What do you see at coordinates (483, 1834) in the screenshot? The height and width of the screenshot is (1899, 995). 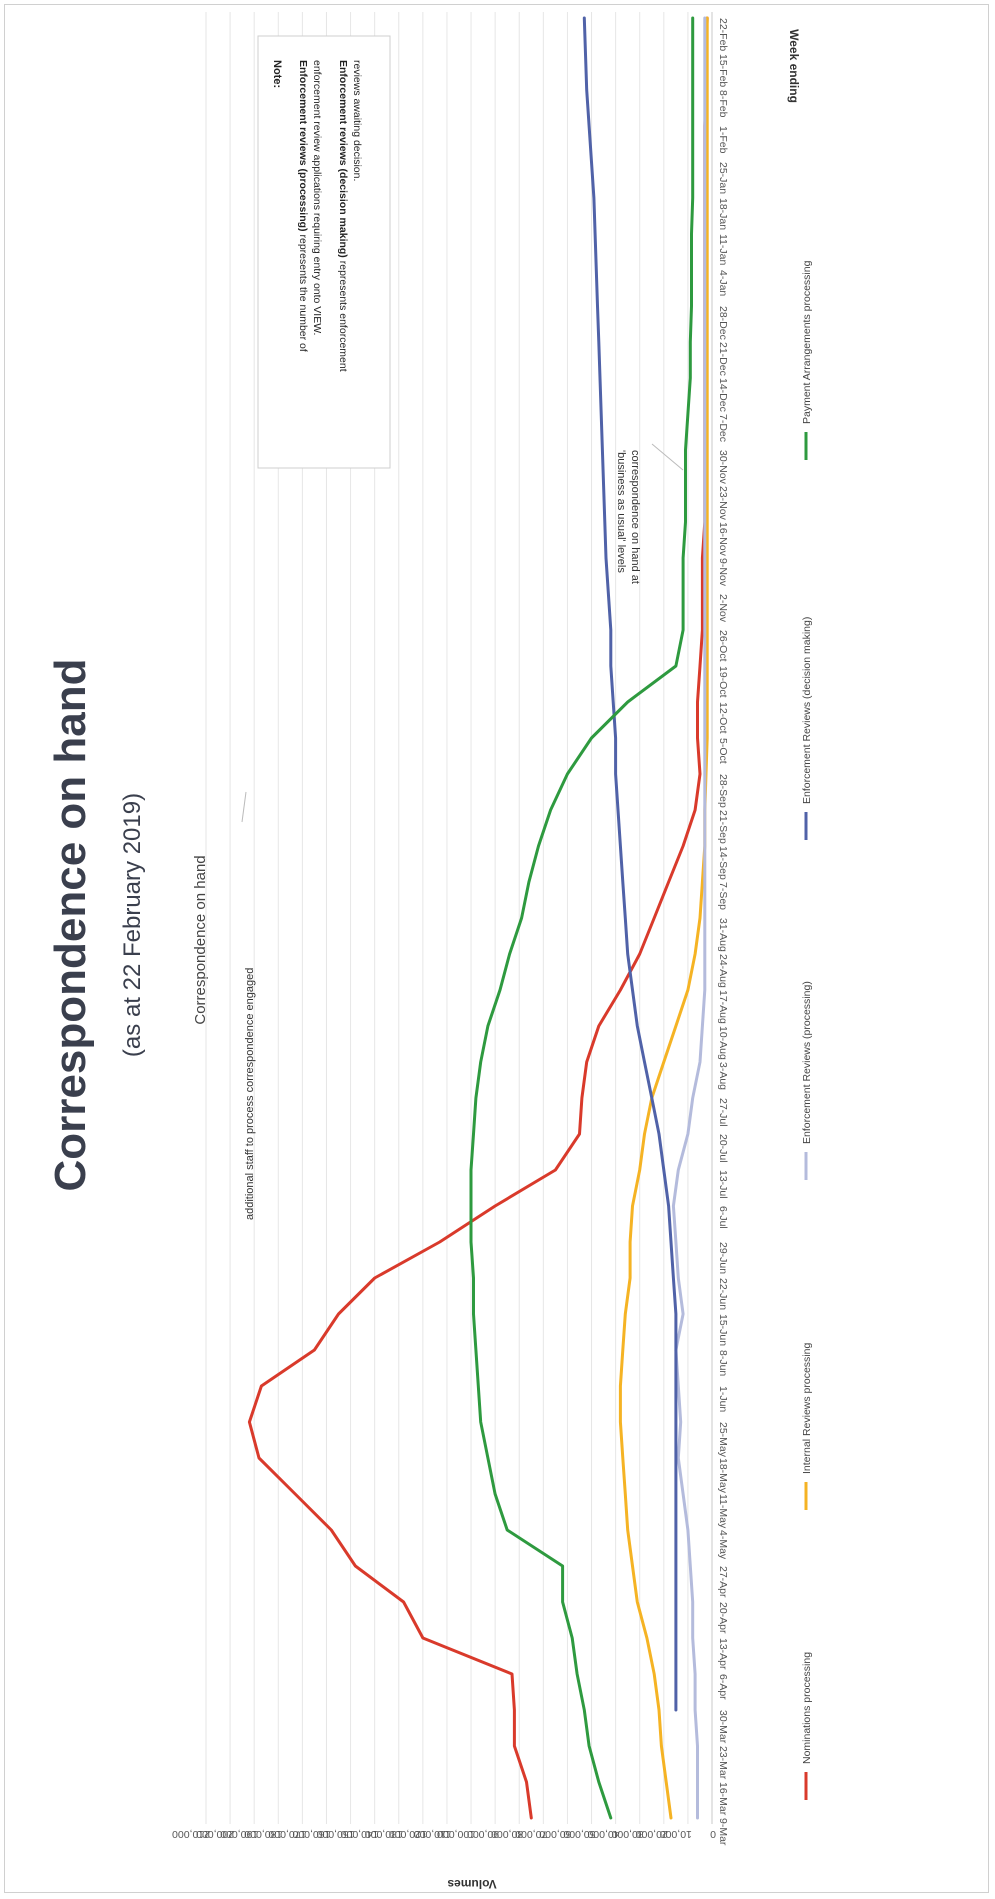 I see `y-tick-label: 90,000` at bounding box center [483, 1834].